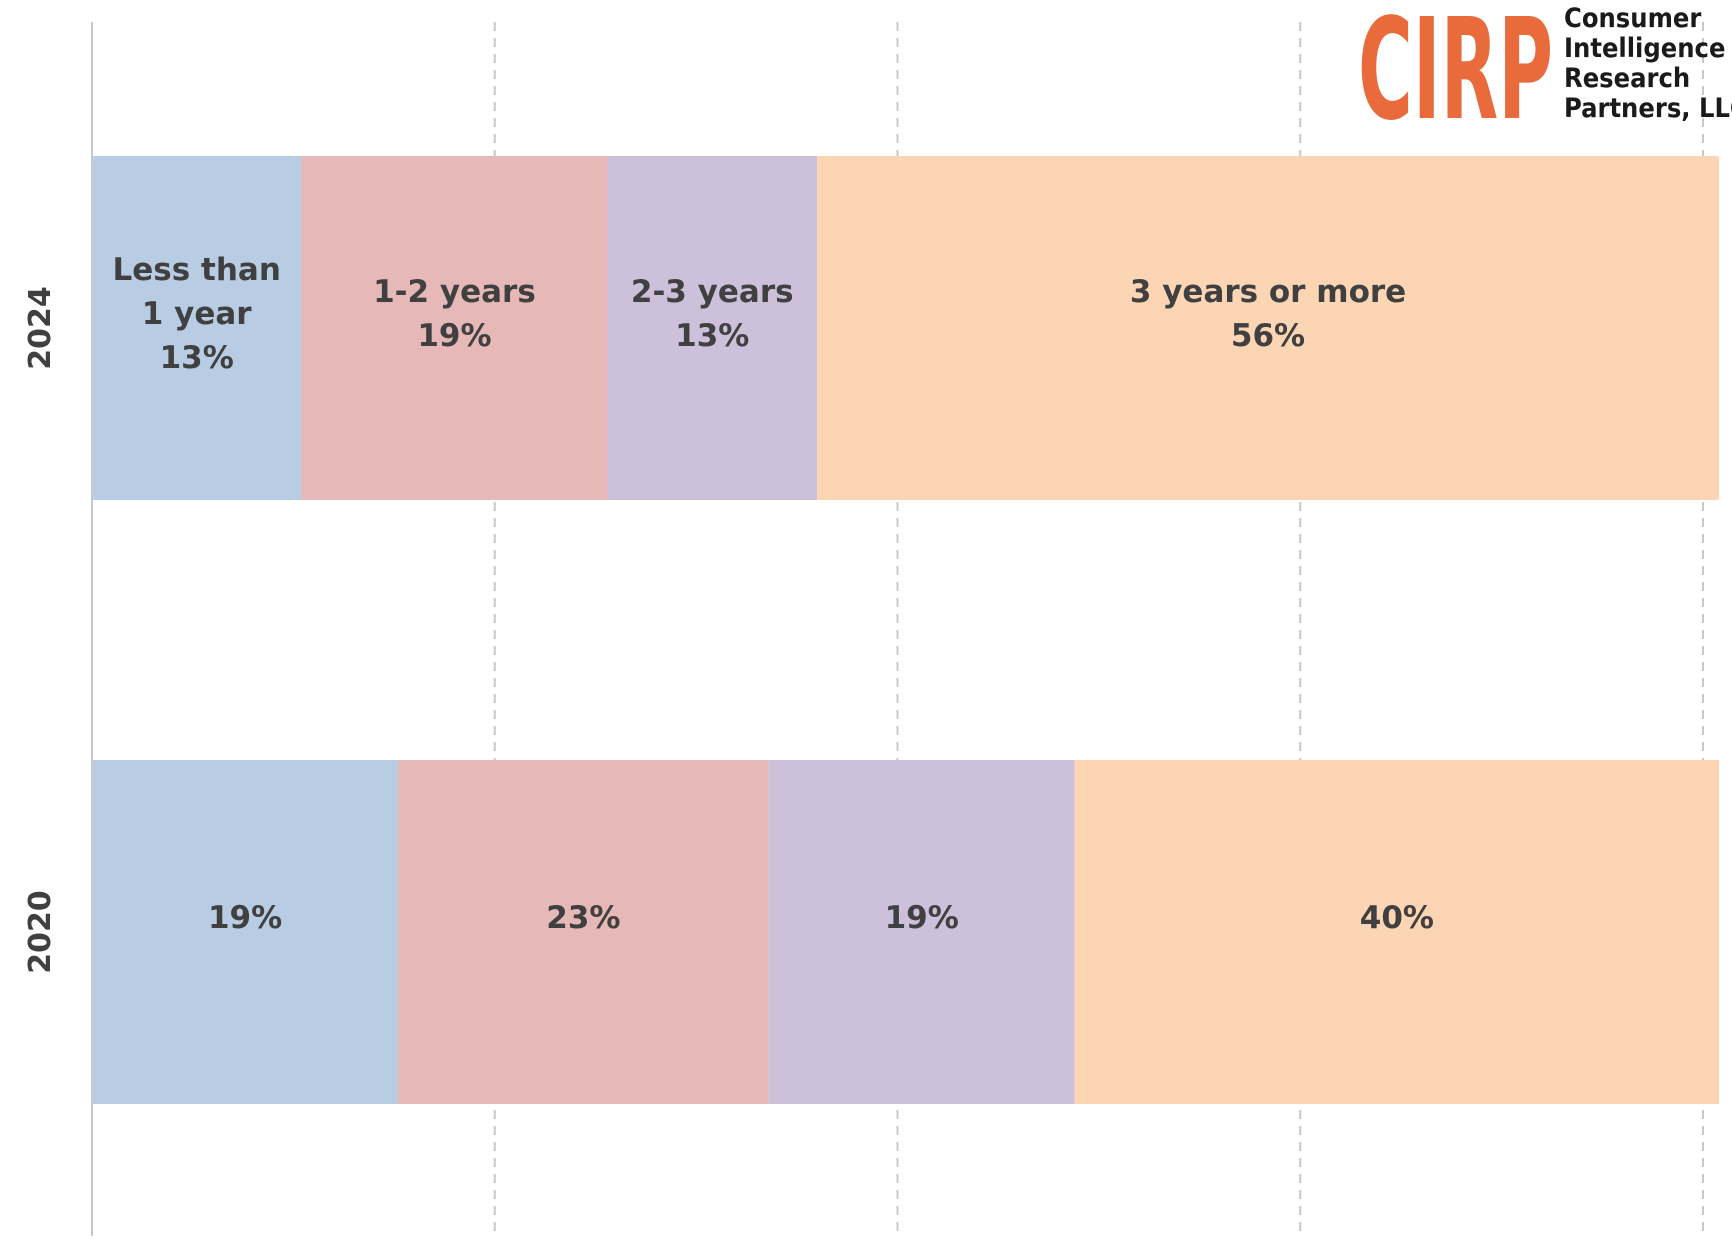  Describe the element at coordinates (1648, 108) in the screenshot. I see `logo-name-line: Partners, LLC` at that location.